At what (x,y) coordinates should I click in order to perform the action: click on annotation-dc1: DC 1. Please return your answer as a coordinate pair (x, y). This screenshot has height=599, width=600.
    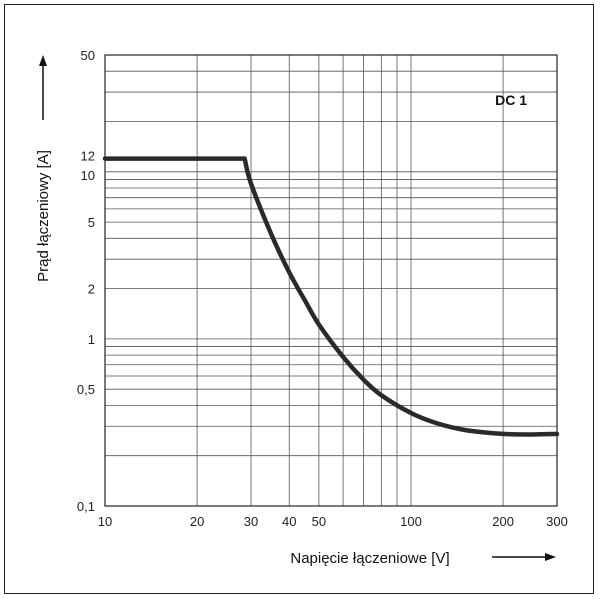
    Looking at the image, I should click on (511, 100).